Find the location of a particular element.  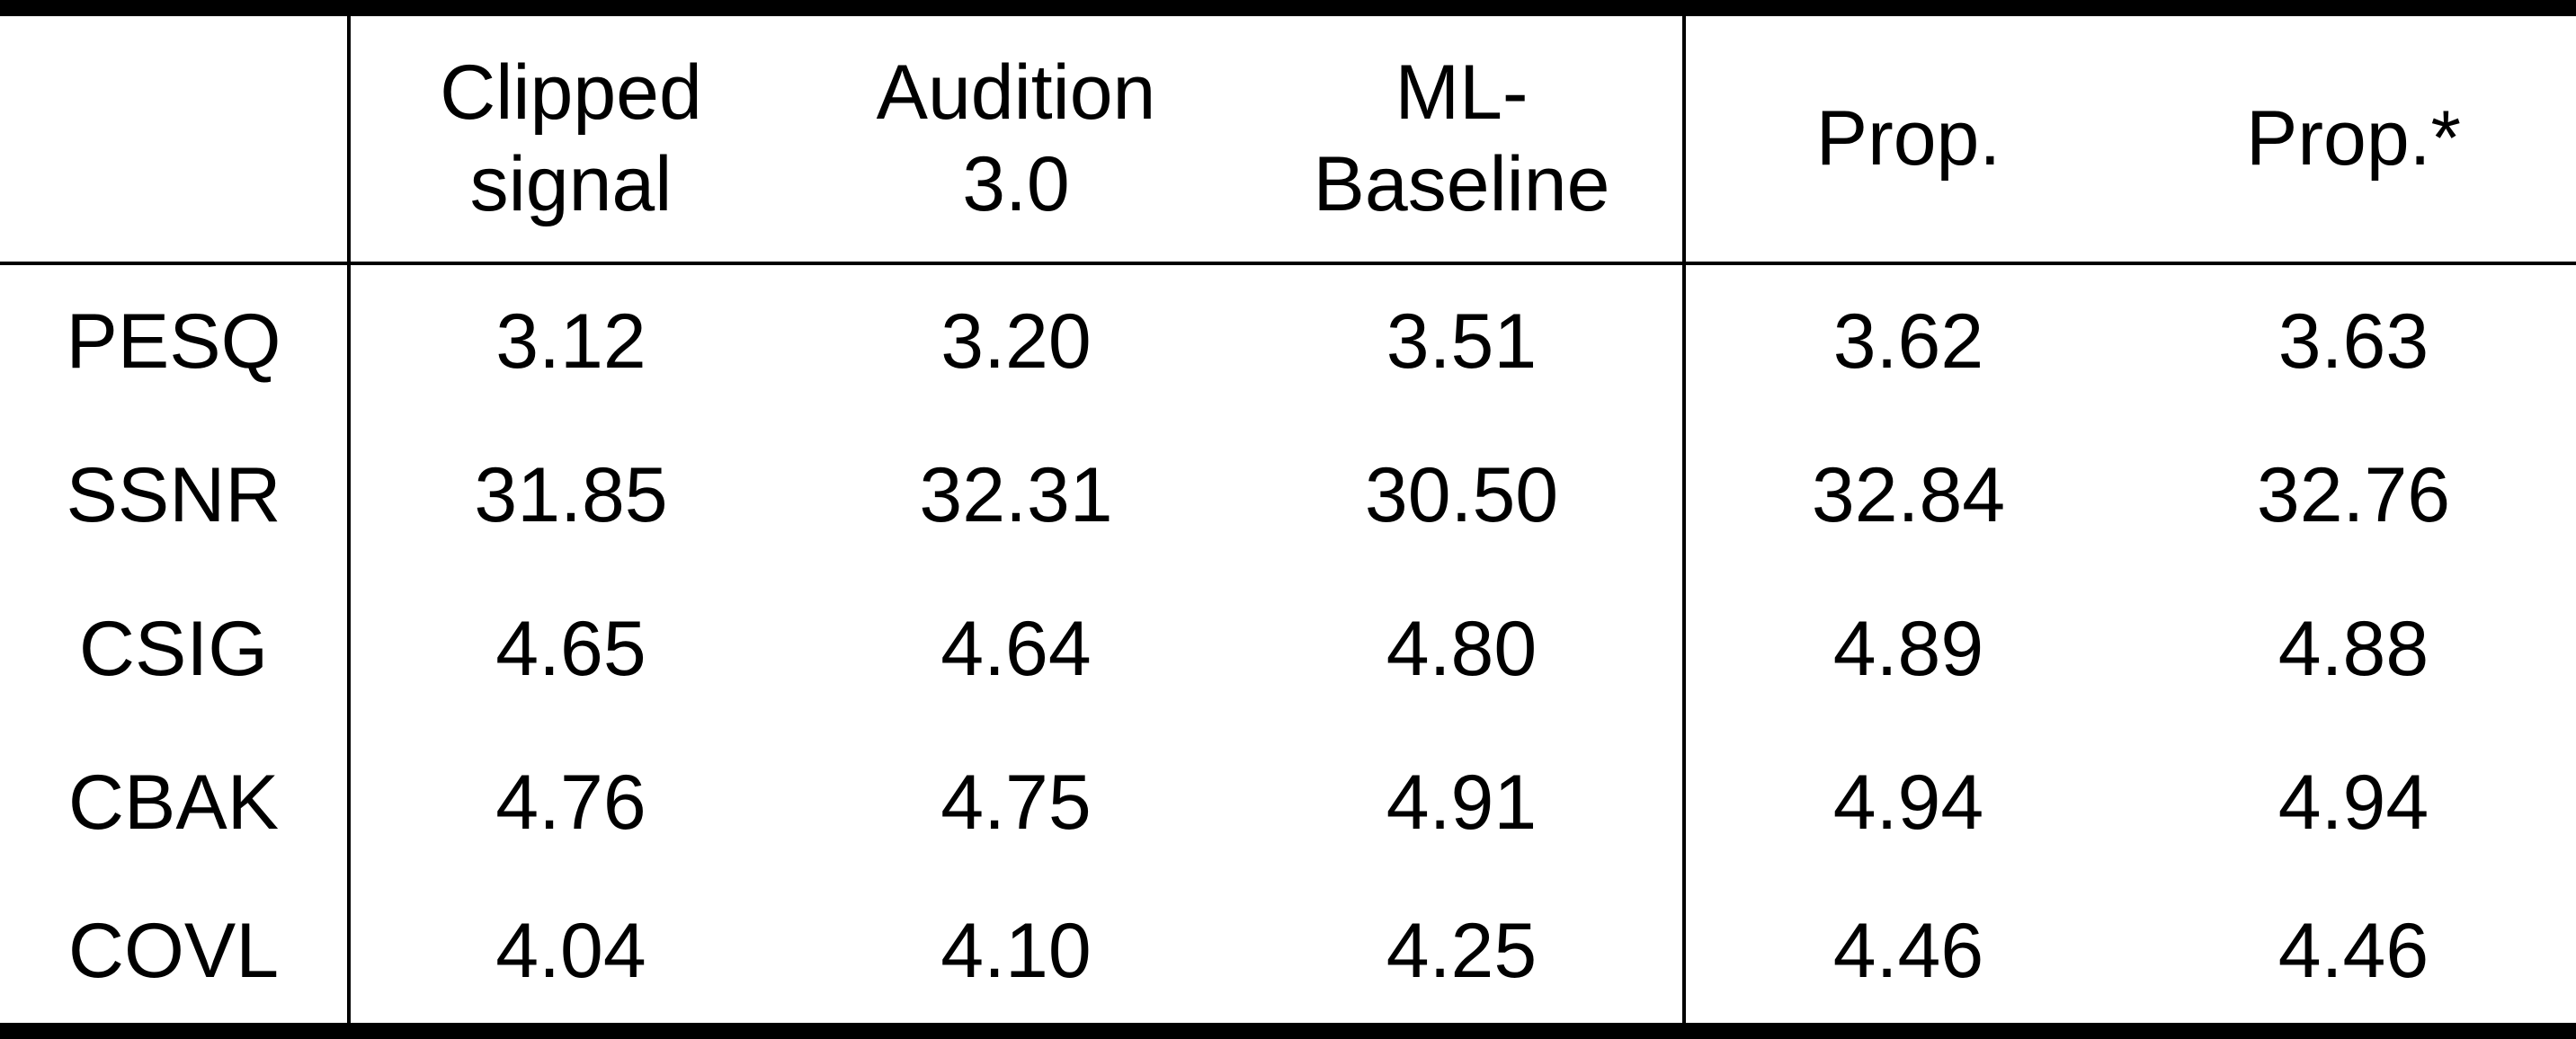

table-cell: 32.84 is located at coordinates (1908, 494).